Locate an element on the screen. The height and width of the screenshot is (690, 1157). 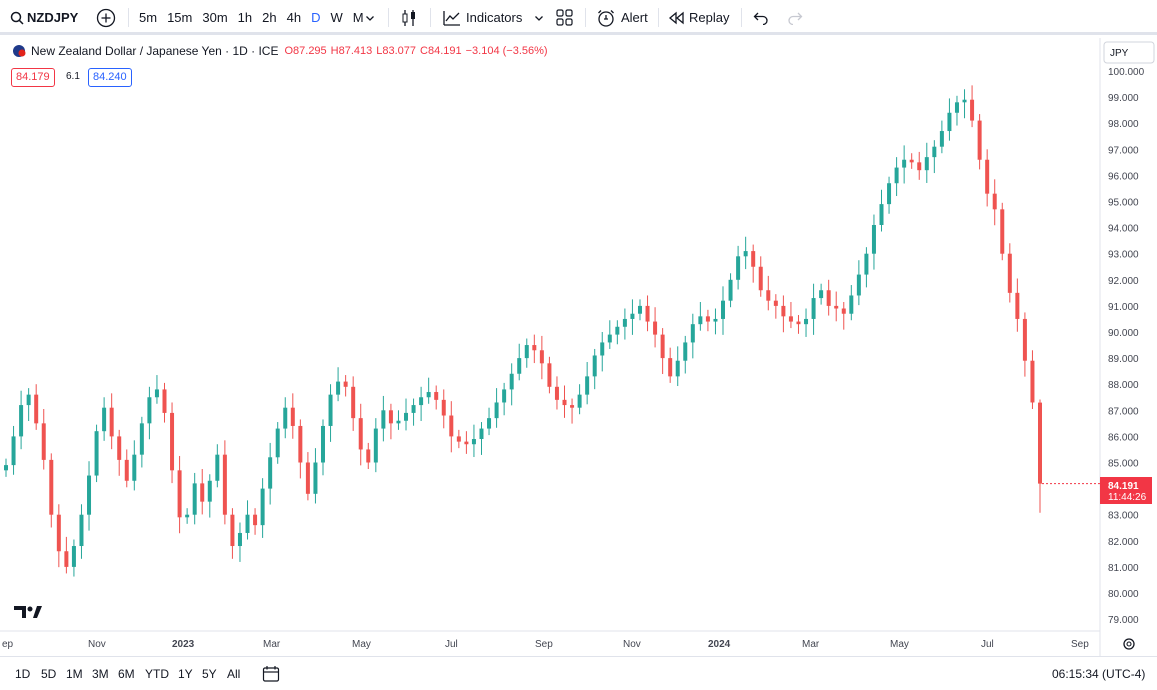
range-ytd: YTD is located at coordinates (157, 674).